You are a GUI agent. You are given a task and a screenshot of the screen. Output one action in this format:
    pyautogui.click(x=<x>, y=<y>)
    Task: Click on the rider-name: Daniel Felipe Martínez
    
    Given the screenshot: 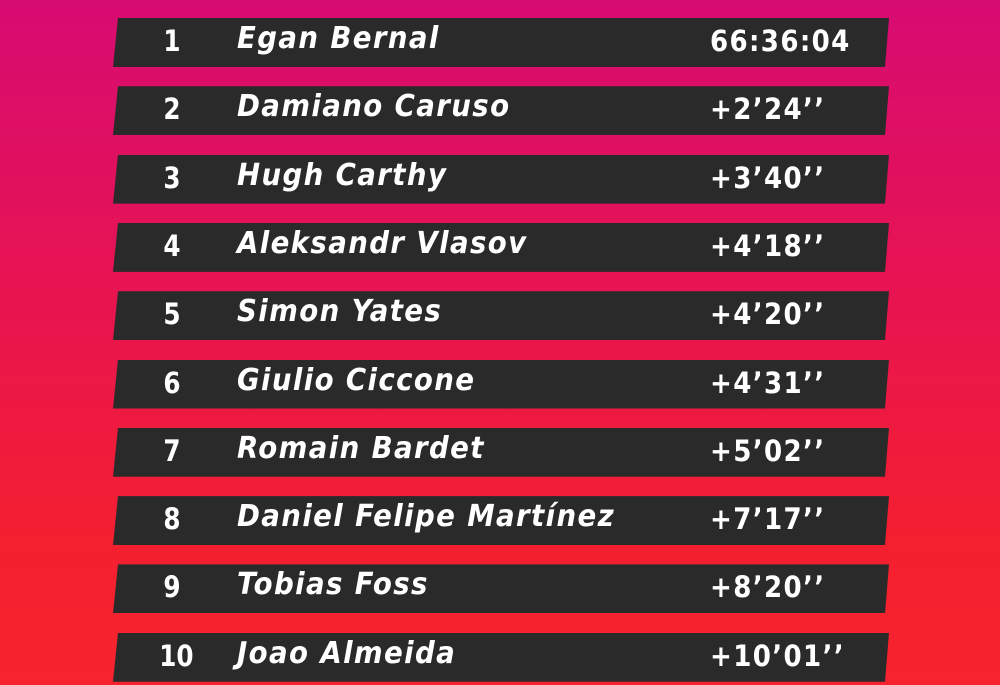 What is the action you would take?
    pyautogui.click(x=426, y=517)
    